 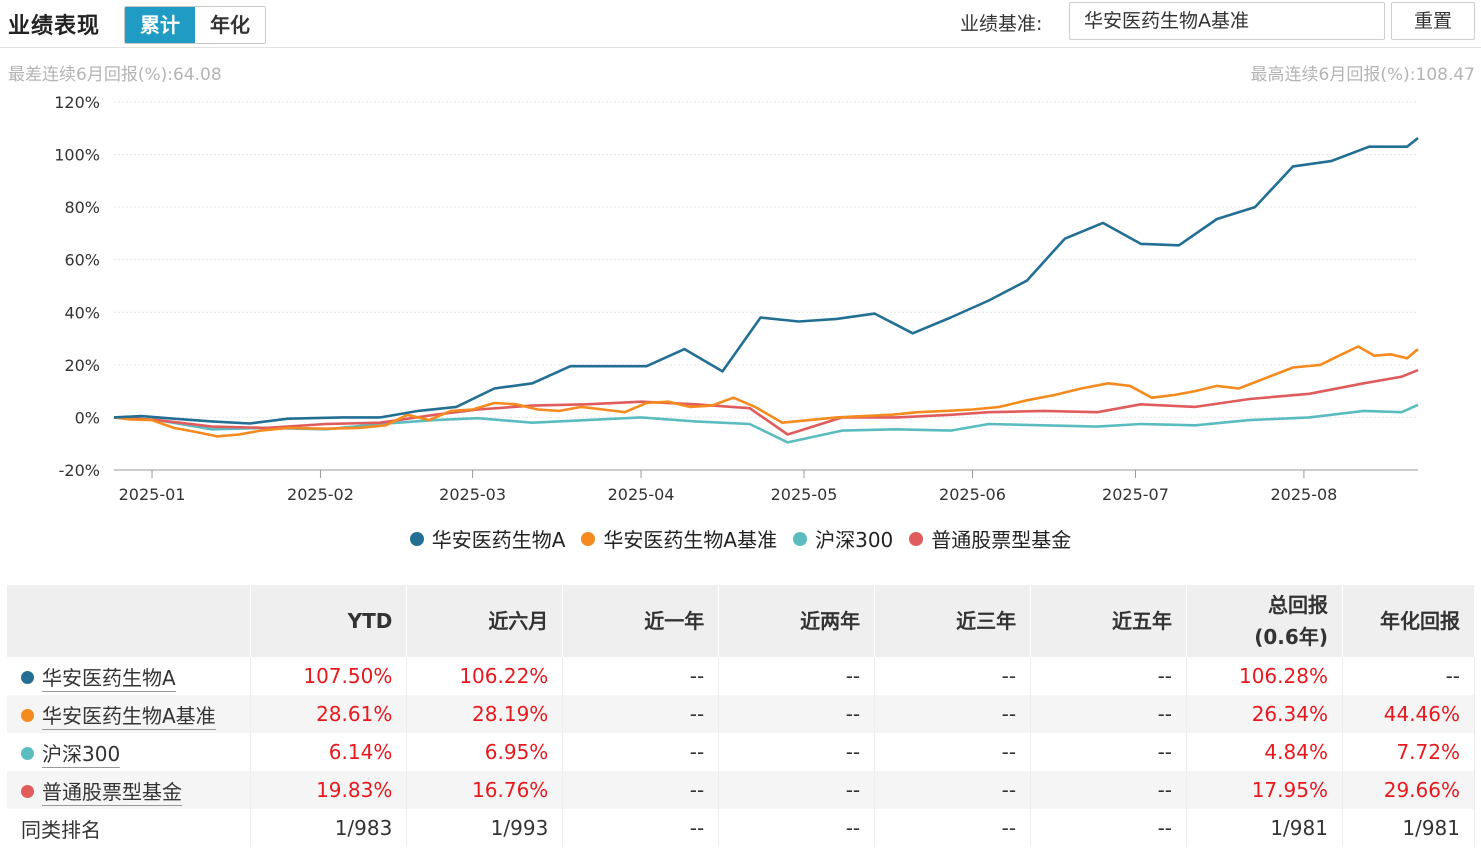 What do you see at coordinates (329, 752) in the screenshot?
I see `table-cell: 6.14%` at bounding box center [329, 752].